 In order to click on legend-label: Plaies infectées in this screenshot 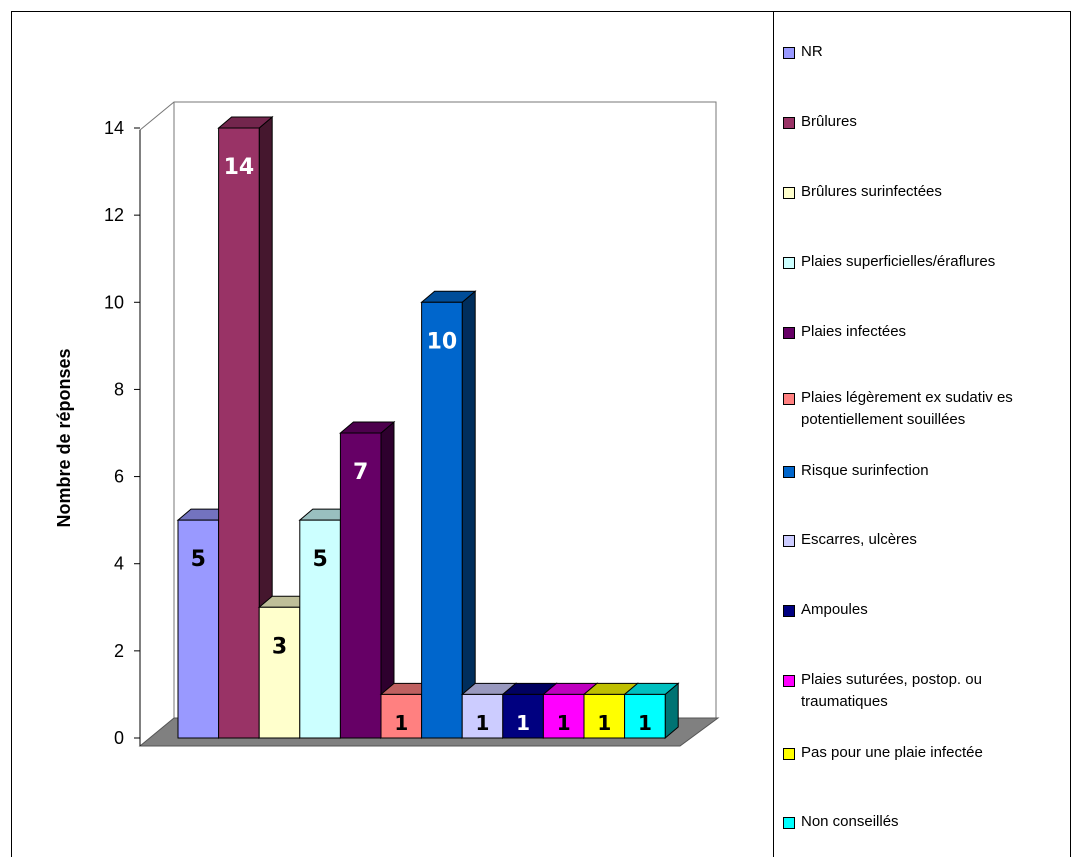, I will do `click(854, 331)`.